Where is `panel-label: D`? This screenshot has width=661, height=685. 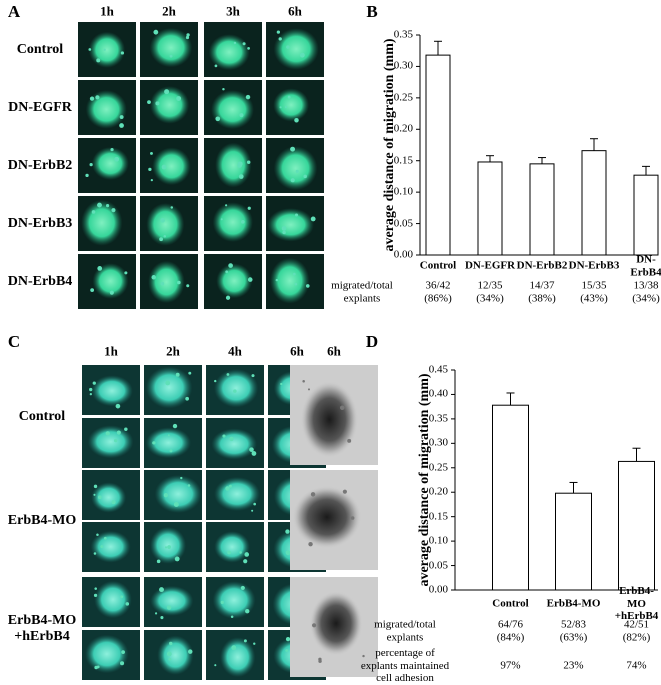
panel-label: D is located at coordinates (372, 342).